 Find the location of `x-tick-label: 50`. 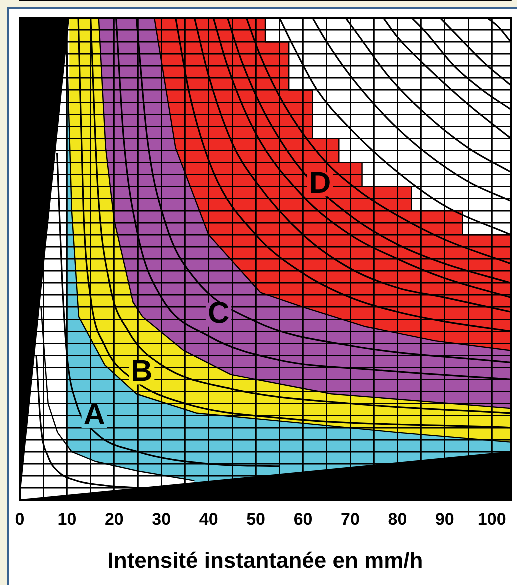

x-tick-label: 50 is located at coordinates (256, 520).